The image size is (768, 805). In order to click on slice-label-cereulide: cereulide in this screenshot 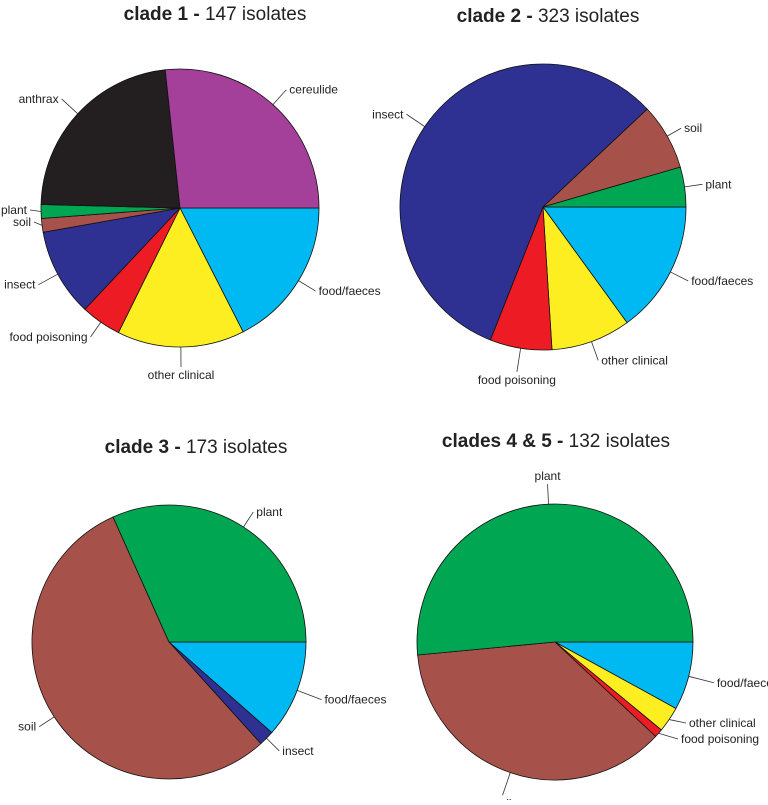, I will do `click(313, 90)`.